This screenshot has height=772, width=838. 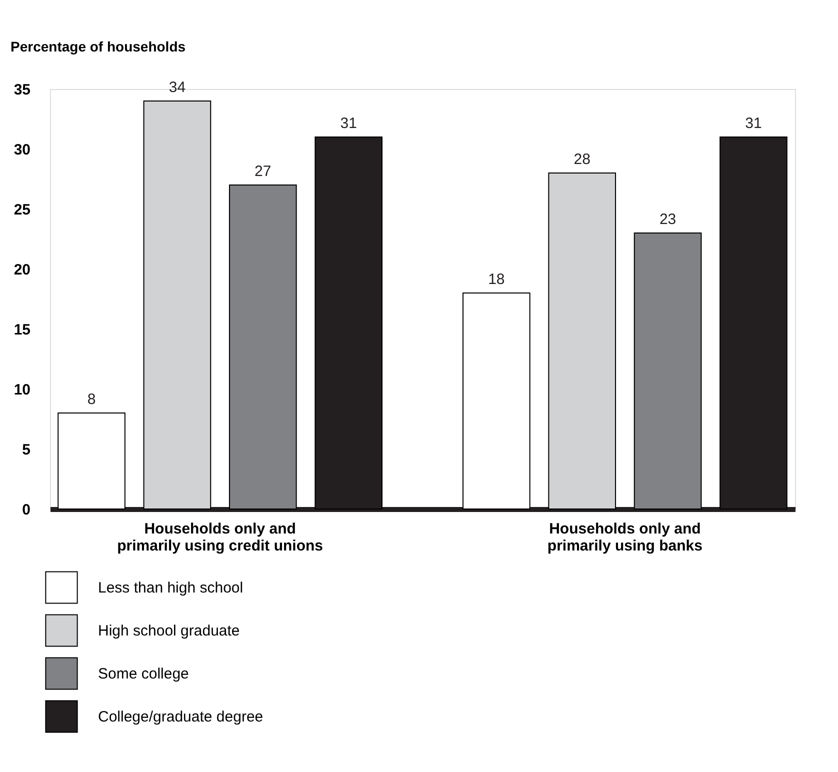 I want to click on legend-label: Less than high school, so click(x=171, y=588).